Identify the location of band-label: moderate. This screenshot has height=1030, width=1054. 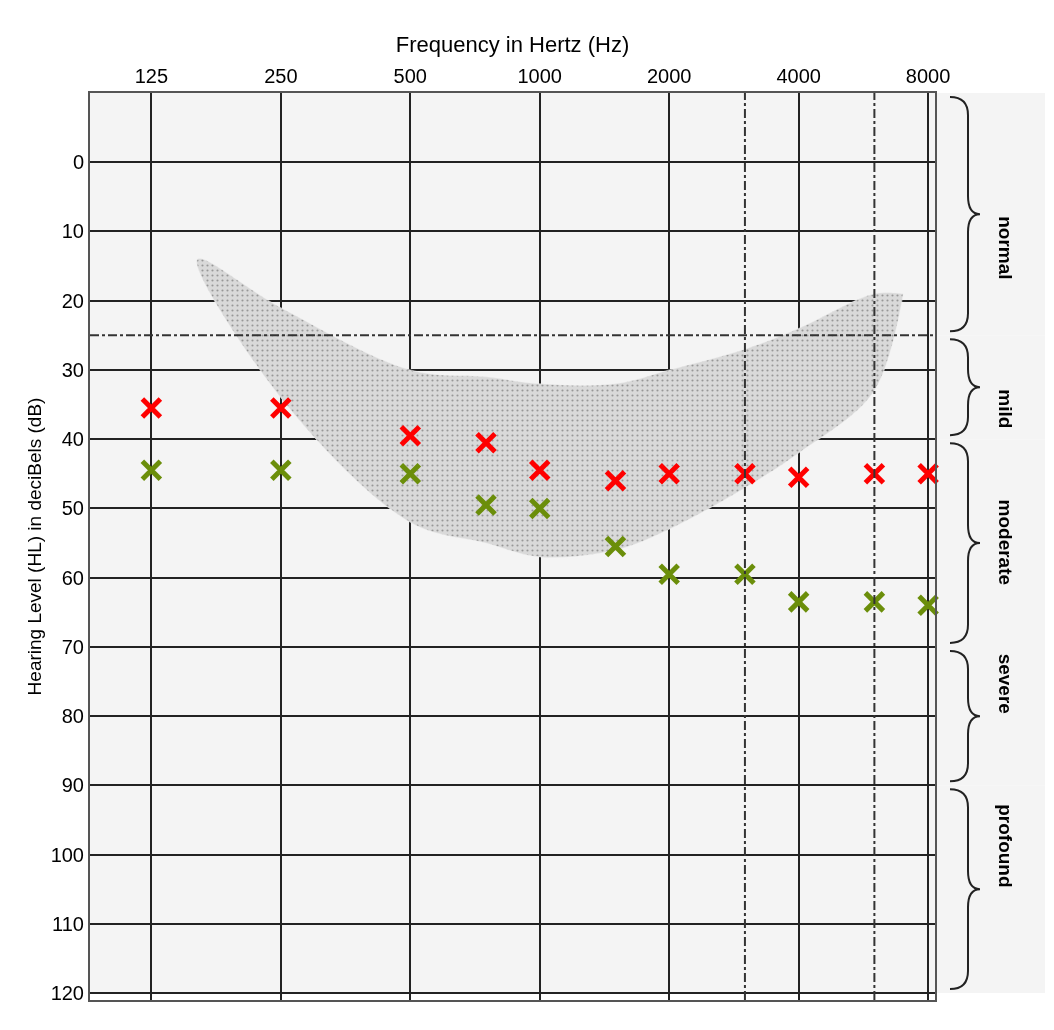
(1005, 542).